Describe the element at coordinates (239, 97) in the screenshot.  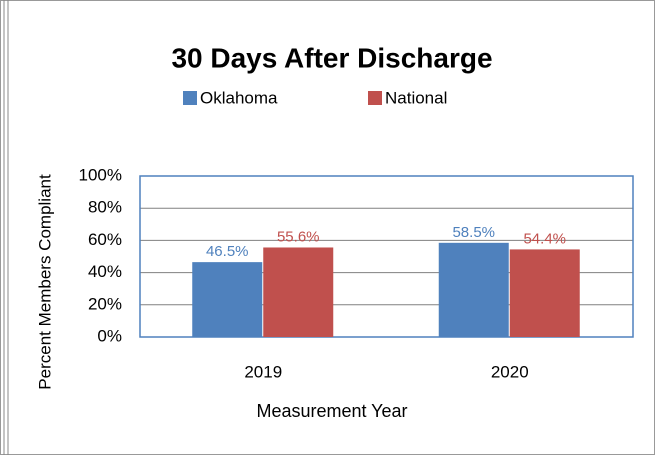
I see `legend-label: Oklahoma` at that location.